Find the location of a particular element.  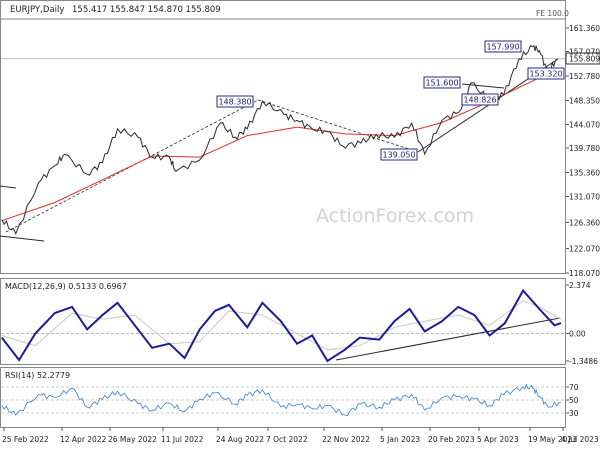

macd-axis-label: 0.00 is located at coordinates (577, 334).